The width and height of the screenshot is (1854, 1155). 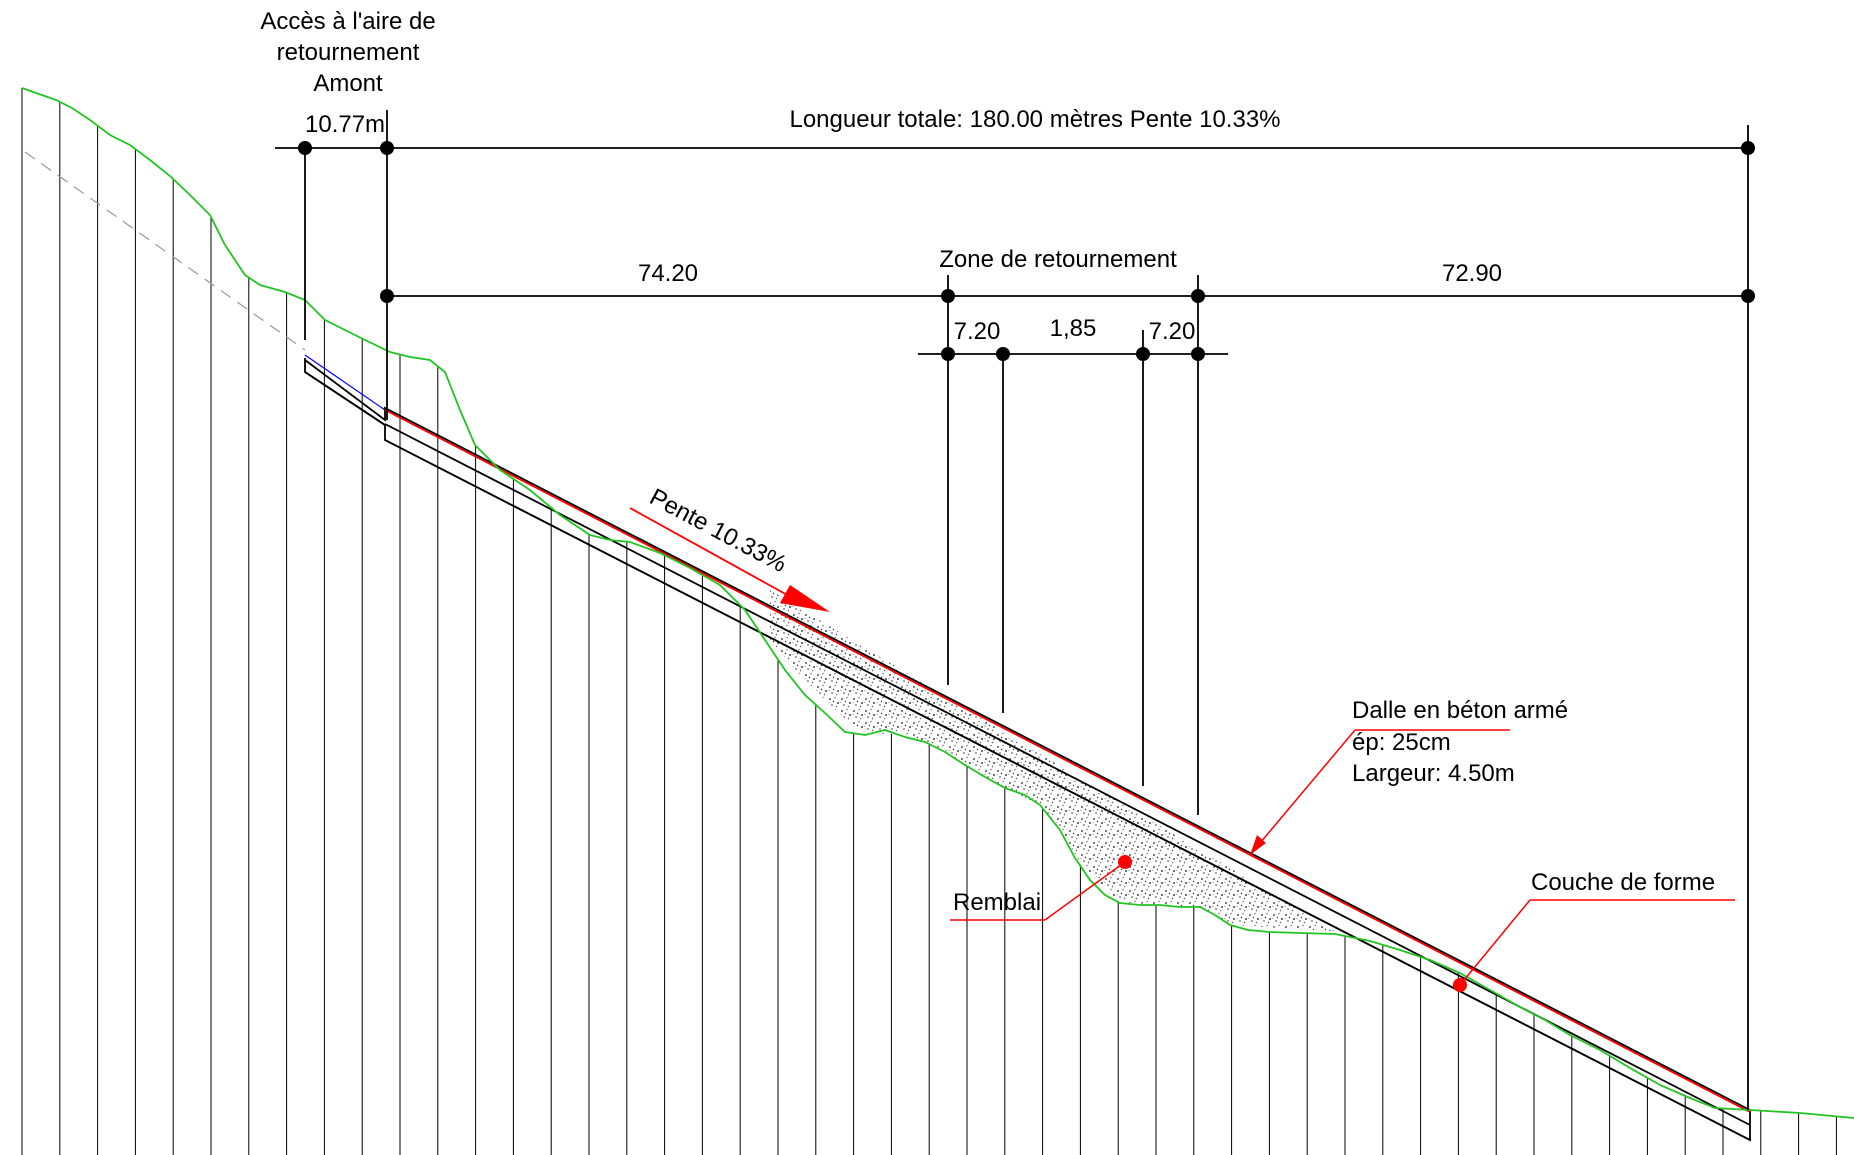 What do you see at coordinates (345, 124) in the screenshot?
I see `access-length-label: 10.77m` at bounding box center [345, 124].